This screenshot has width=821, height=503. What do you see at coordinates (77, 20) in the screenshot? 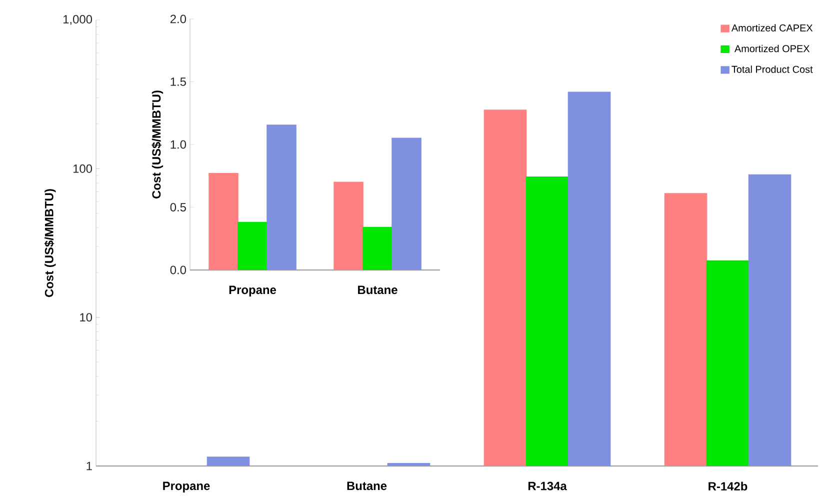
I see `y-tick-label: 1,000` at bounding box center [77, 20].